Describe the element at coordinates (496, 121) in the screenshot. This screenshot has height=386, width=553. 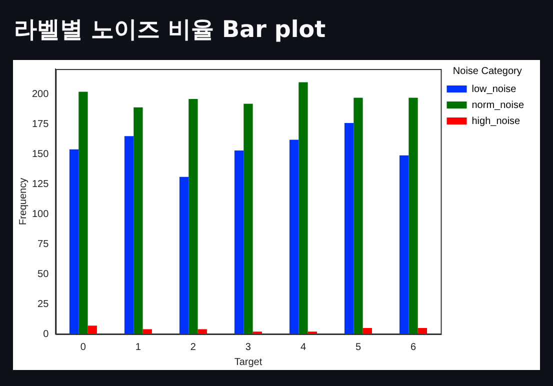
I see `legend-label: high_noise` at that location.